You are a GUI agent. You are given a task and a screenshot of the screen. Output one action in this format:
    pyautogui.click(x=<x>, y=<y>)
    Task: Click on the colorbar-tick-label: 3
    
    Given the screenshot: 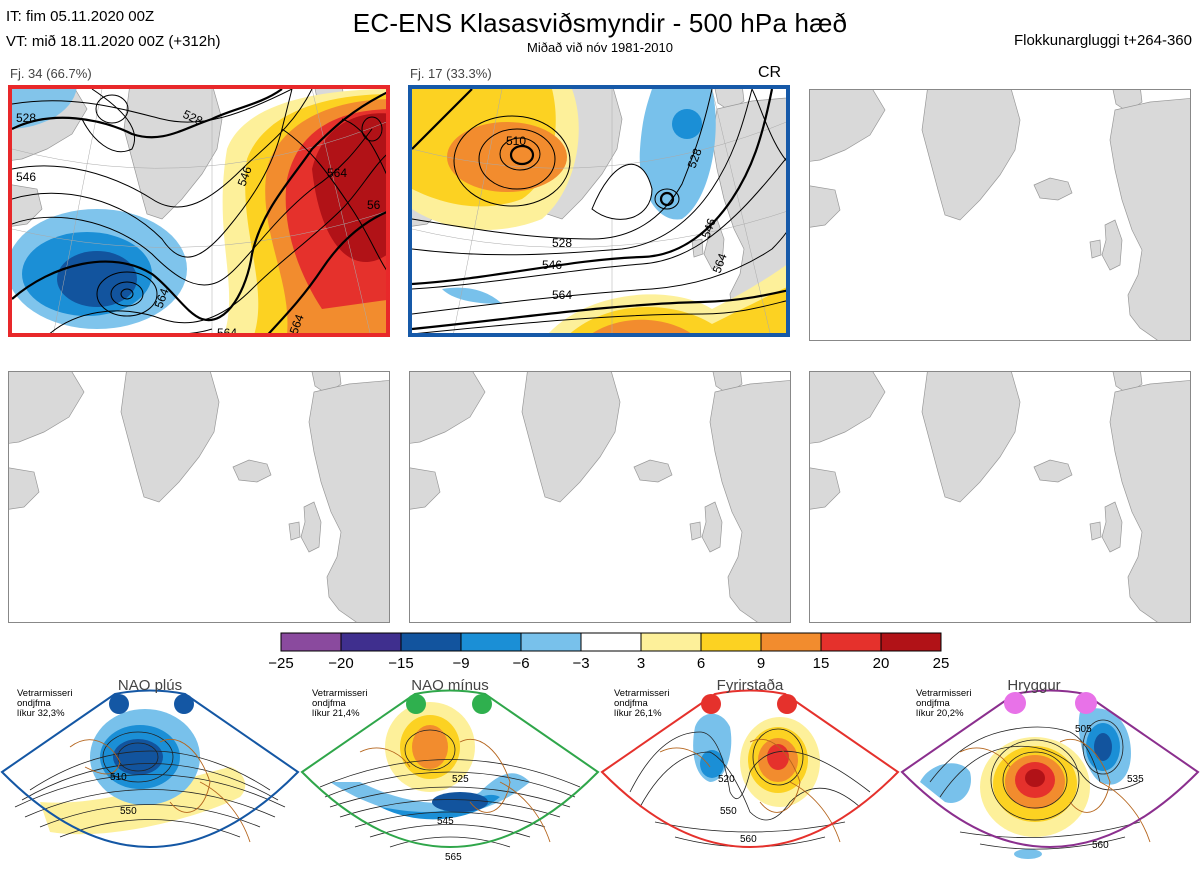 What is the action you would take?
    pyautogui.click(x=641, y=663)
    